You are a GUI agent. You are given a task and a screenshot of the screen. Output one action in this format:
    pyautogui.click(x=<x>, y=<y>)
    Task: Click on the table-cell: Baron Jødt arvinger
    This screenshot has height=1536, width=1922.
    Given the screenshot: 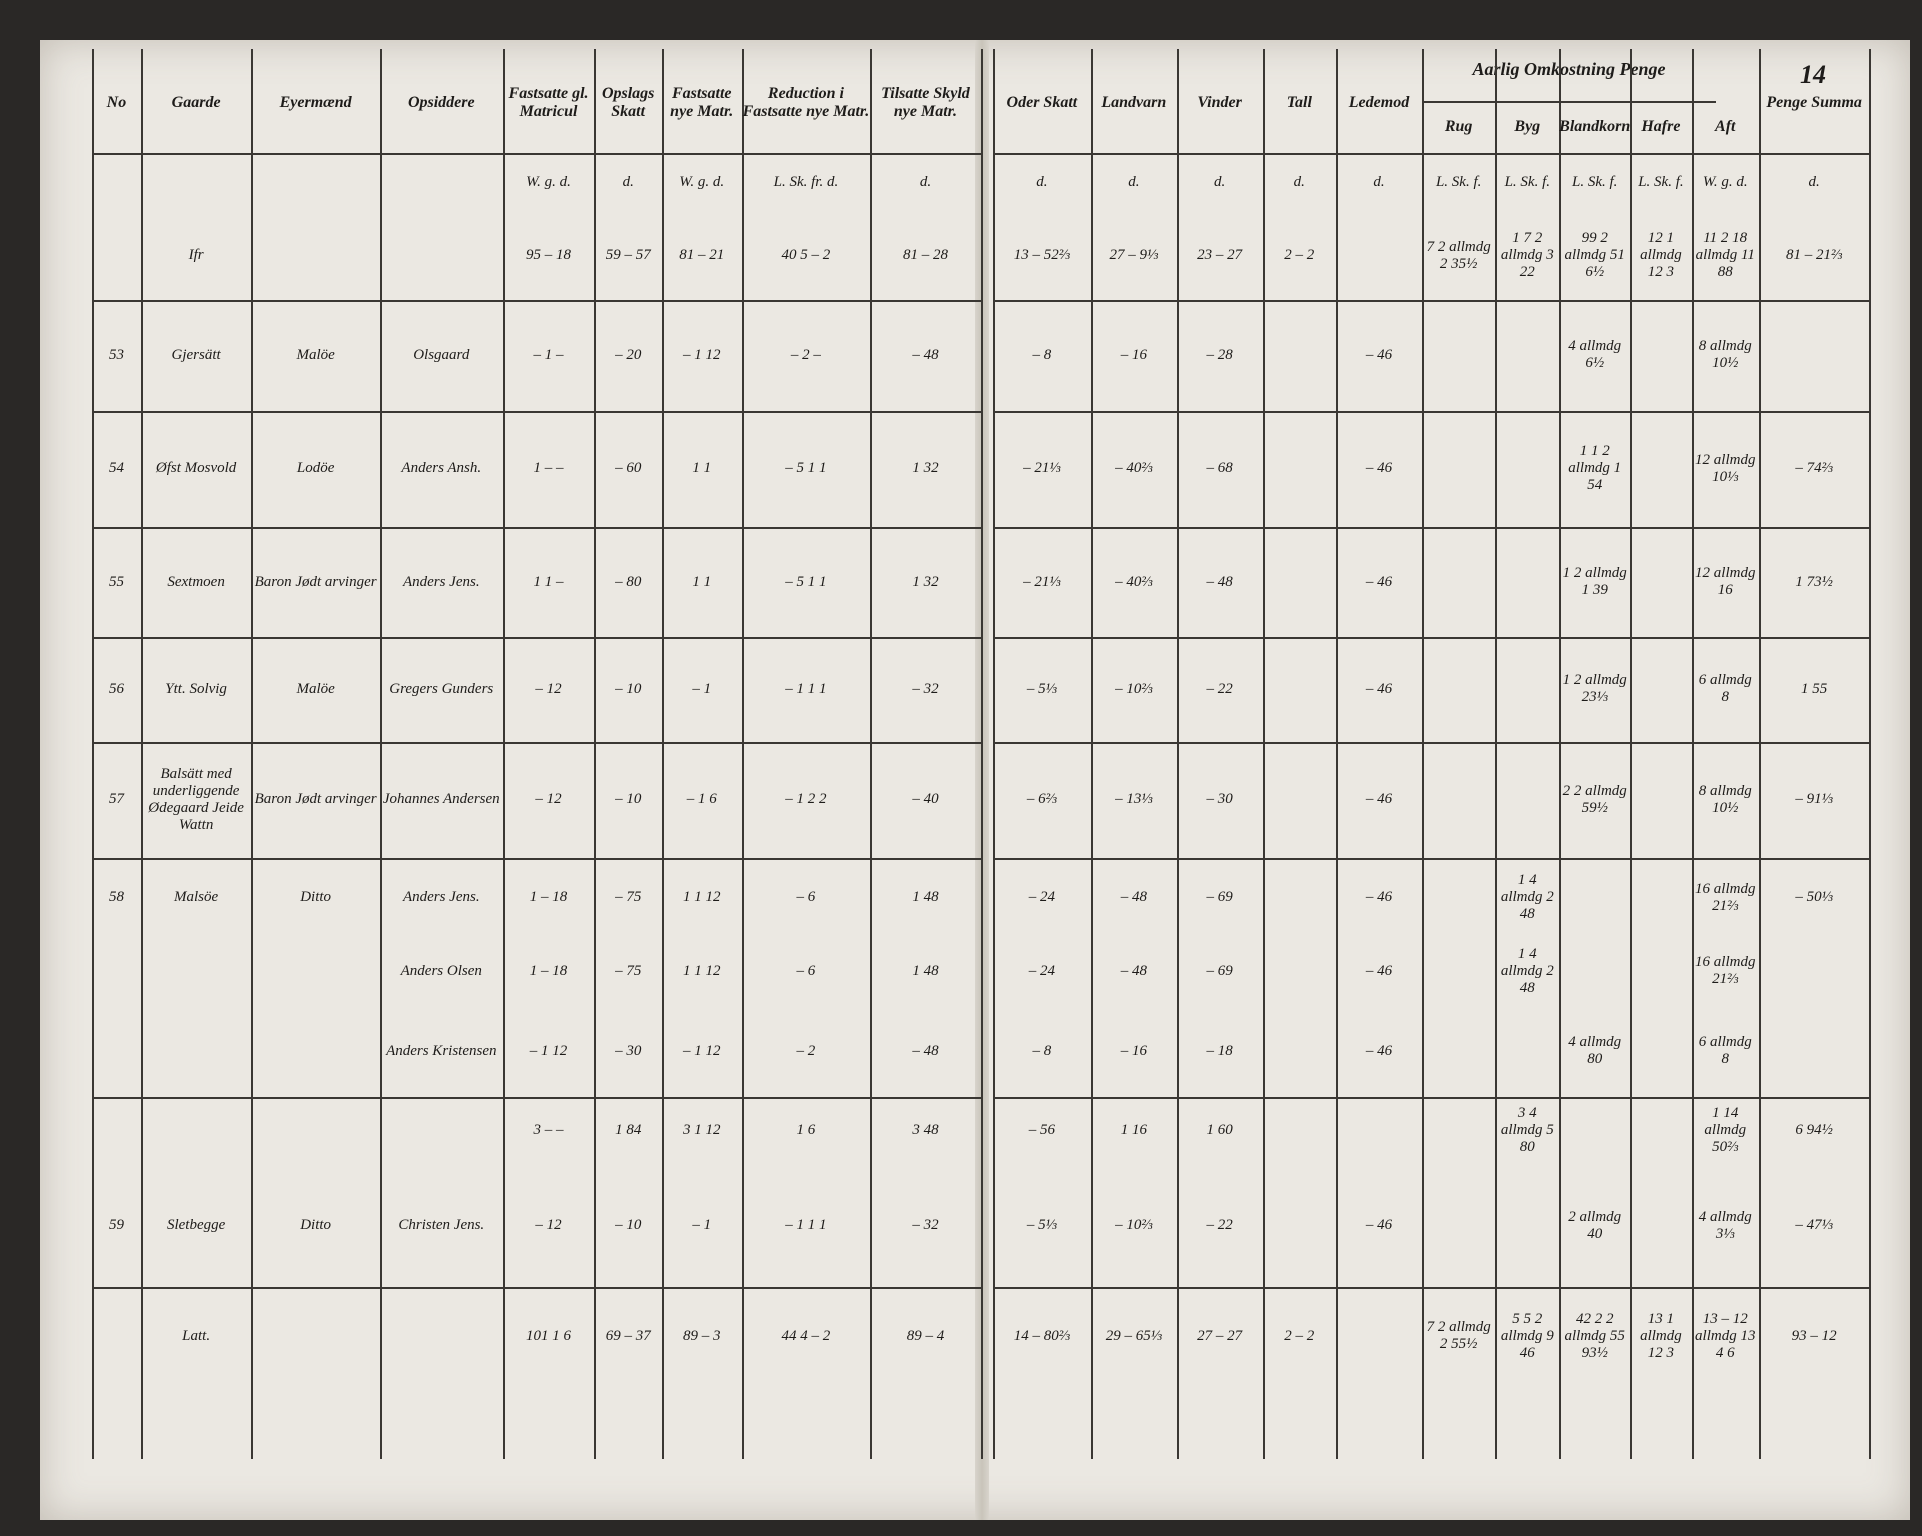 What is the action you would take?
    pyautogui.click(x=315, y=581)
    